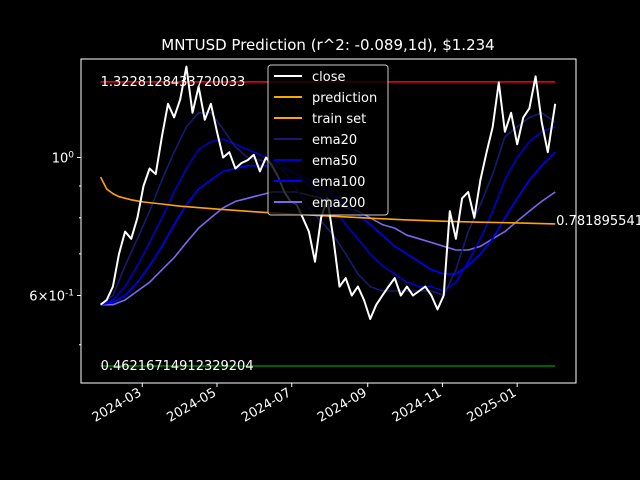 The width and height of the screenshot is (640, 480). What do you see at coordinates (173, 82) in the screenshot?
I see `max-hline-label: 1.3228128433720033` at bounding box center [173, 82].